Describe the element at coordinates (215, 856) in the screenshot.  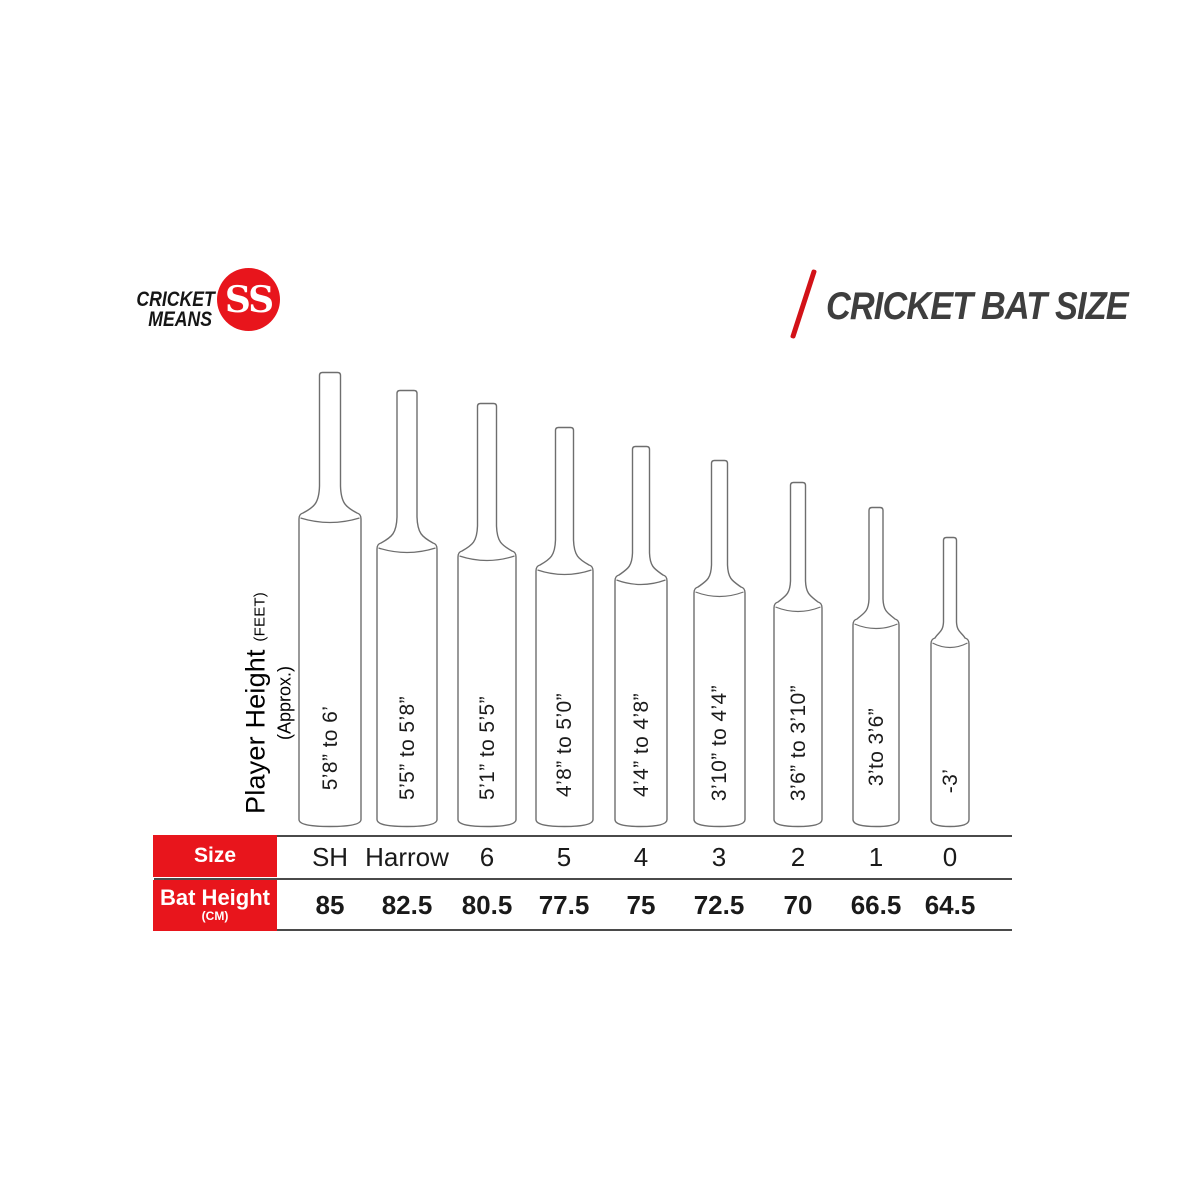
I see `table-size-row-header: Size` at that location.